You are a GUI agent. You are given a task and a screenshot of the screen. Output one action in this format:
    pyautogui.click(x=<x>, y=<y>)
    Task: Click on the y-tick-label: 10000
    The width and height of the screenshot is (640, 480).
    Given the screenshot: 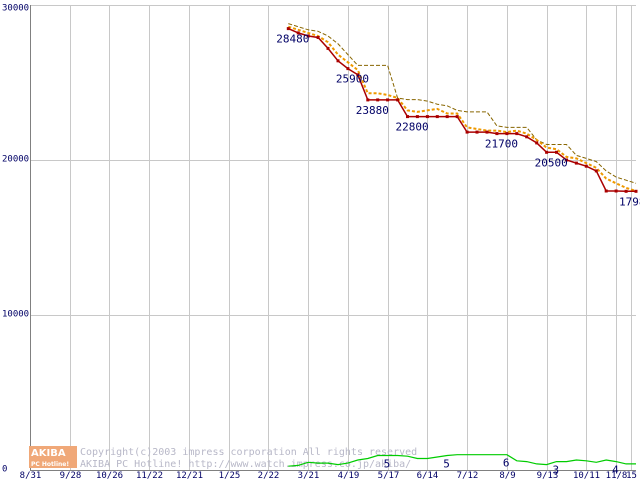 What is the action you would take?
    pyautogui.click(x=15, y=315)
    